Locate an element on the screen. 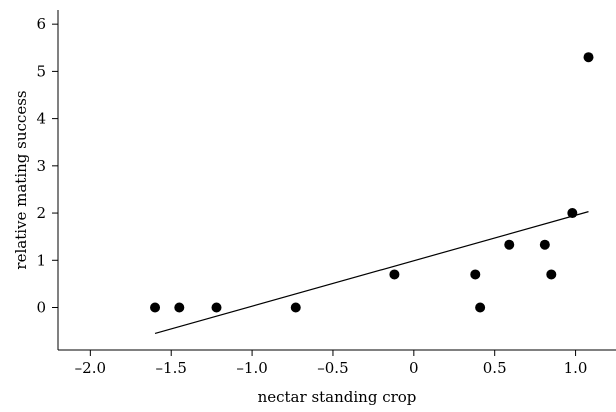 The width and height of the screenshot is (616, 412). y-tick-label: 5 is located at coordinates (41, 71).